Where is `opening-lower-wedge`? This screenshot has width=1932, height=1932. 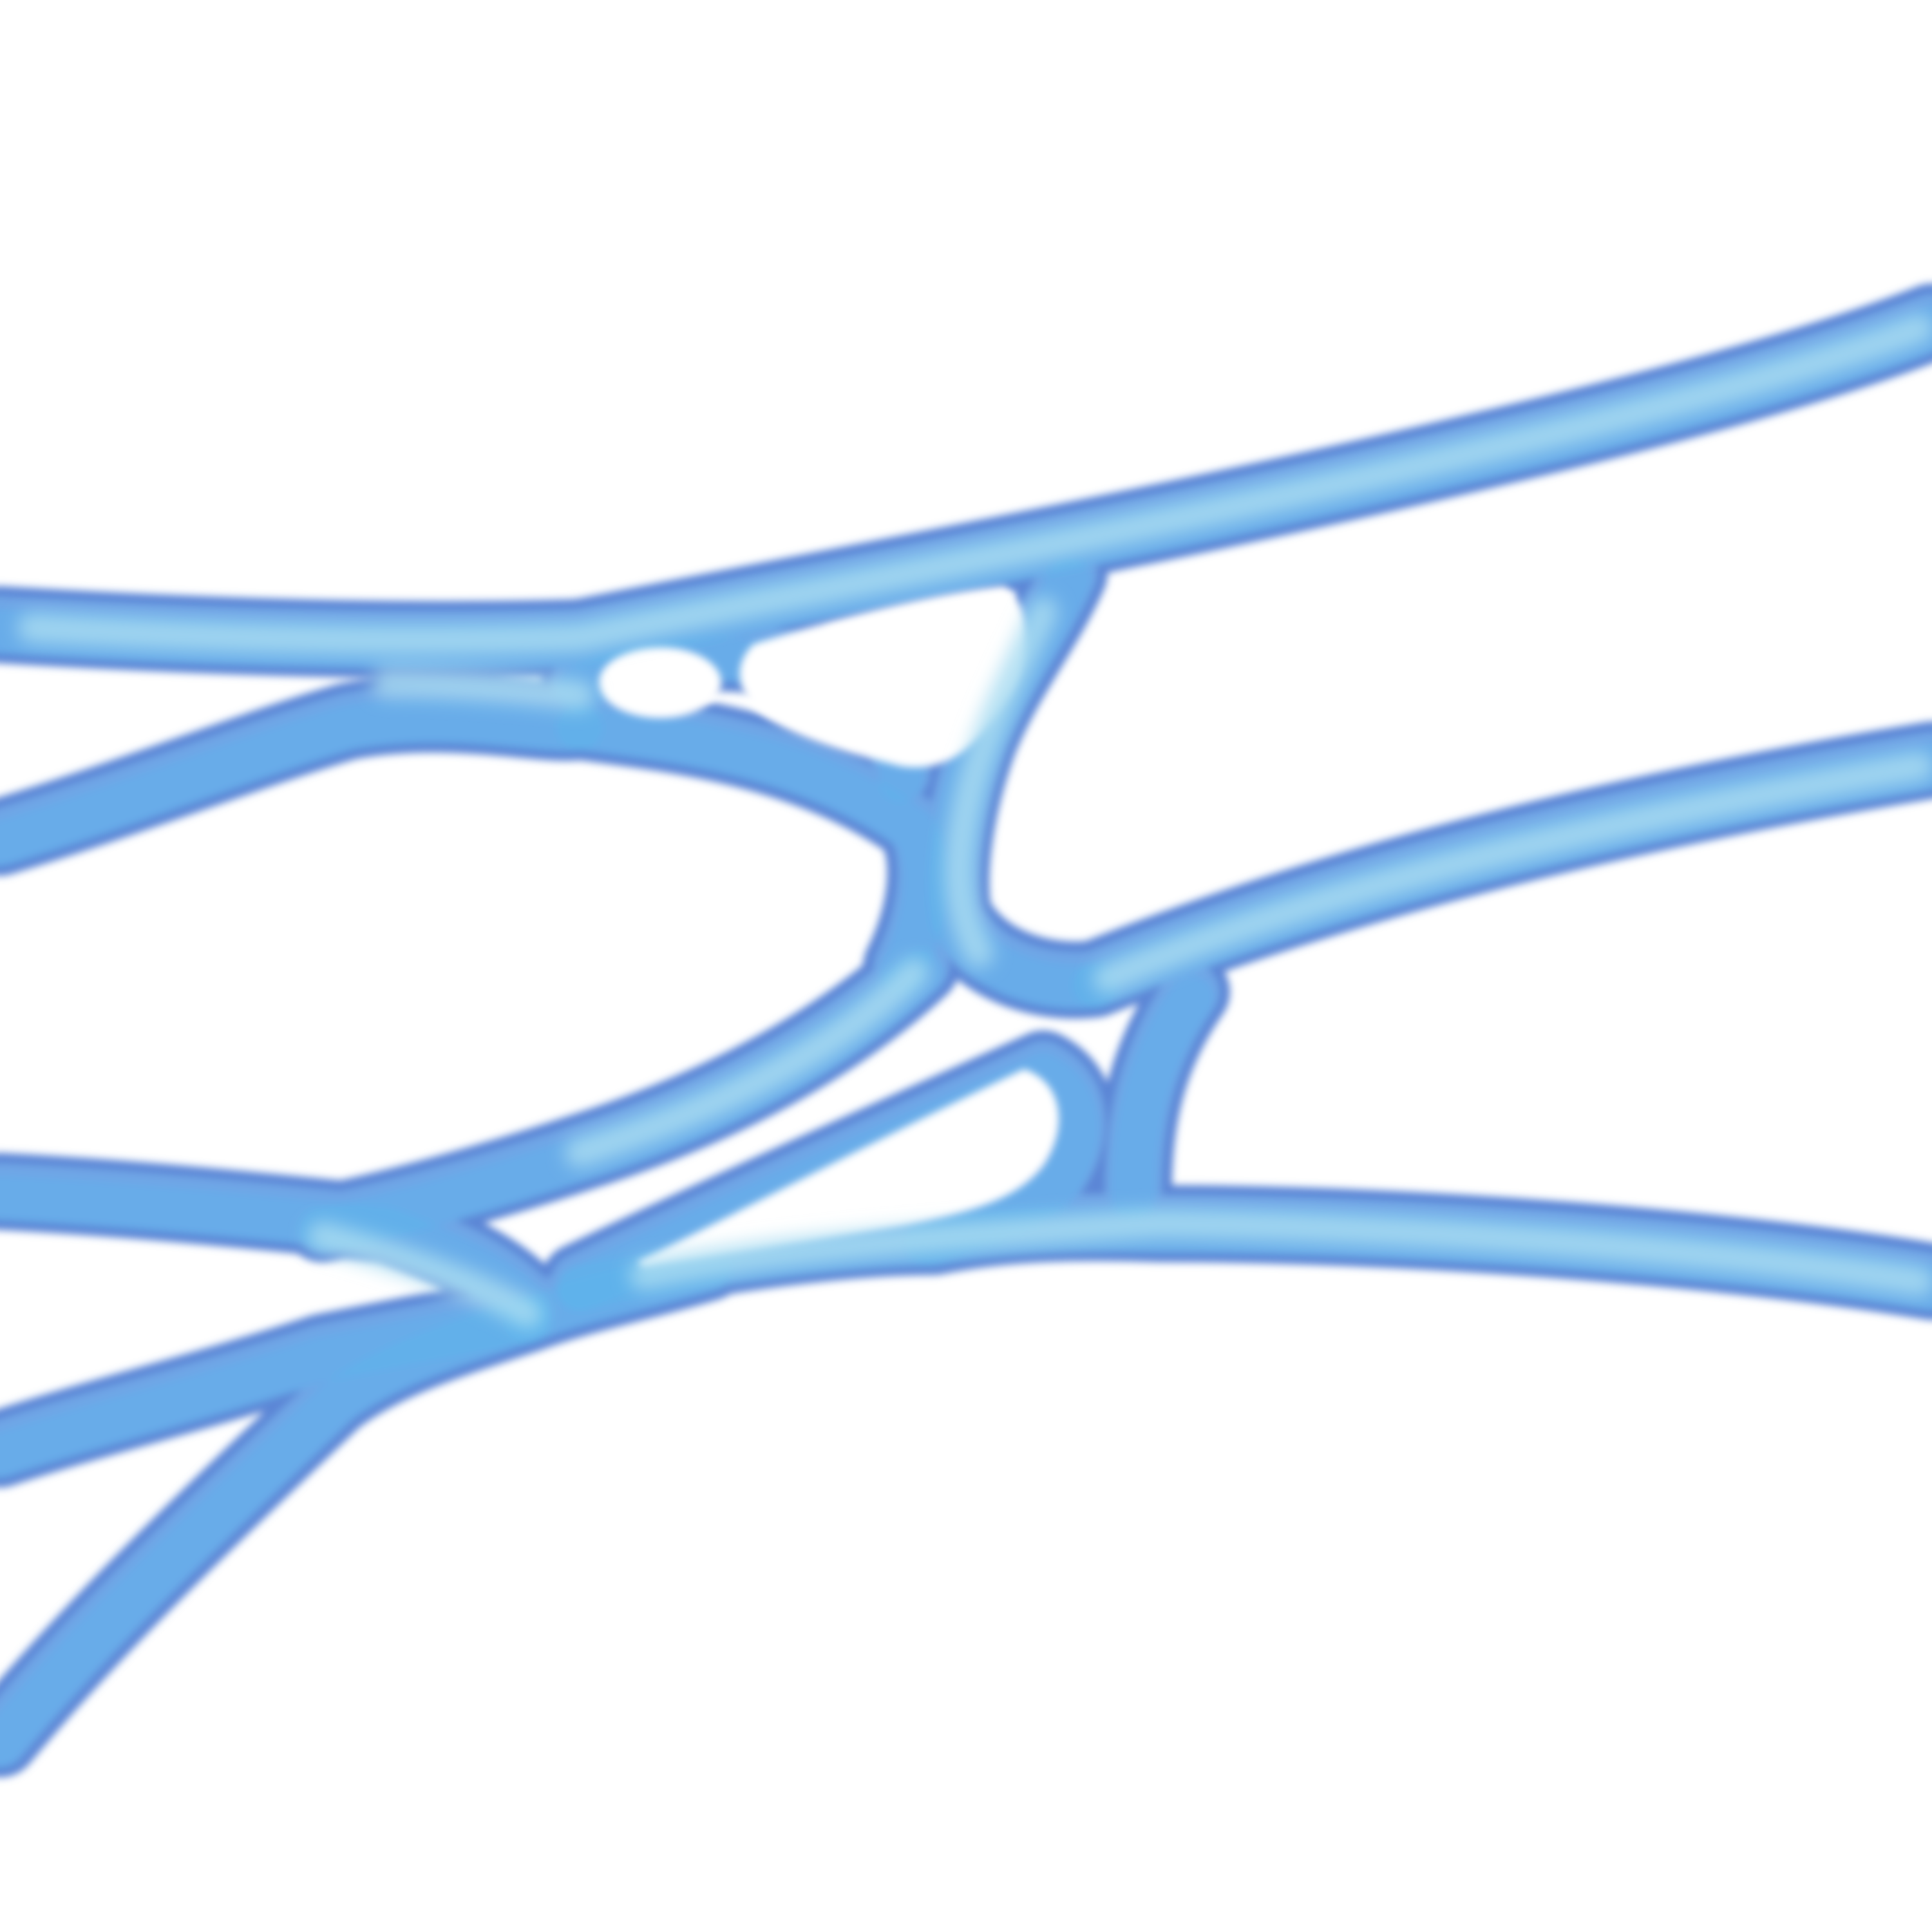 opening-lower-wedge is located at coordinates (848, 1169).